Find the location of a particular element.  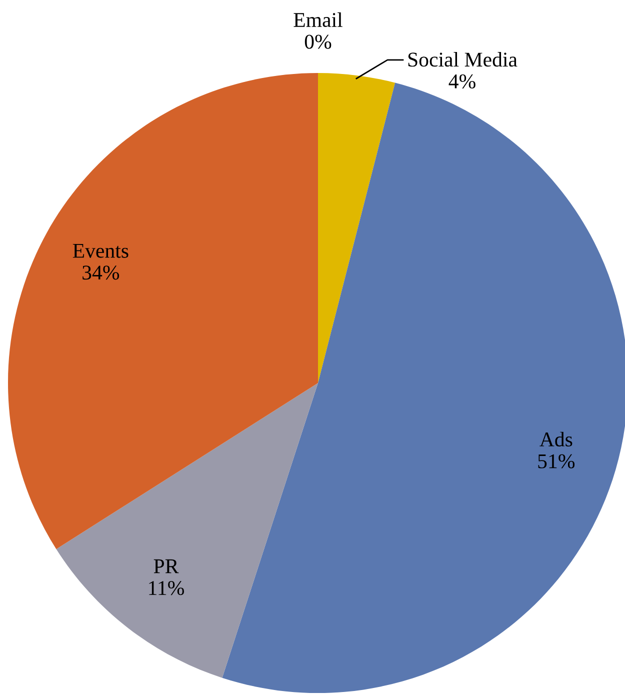

slice-label: Ads is located at coordinates (556, 439).